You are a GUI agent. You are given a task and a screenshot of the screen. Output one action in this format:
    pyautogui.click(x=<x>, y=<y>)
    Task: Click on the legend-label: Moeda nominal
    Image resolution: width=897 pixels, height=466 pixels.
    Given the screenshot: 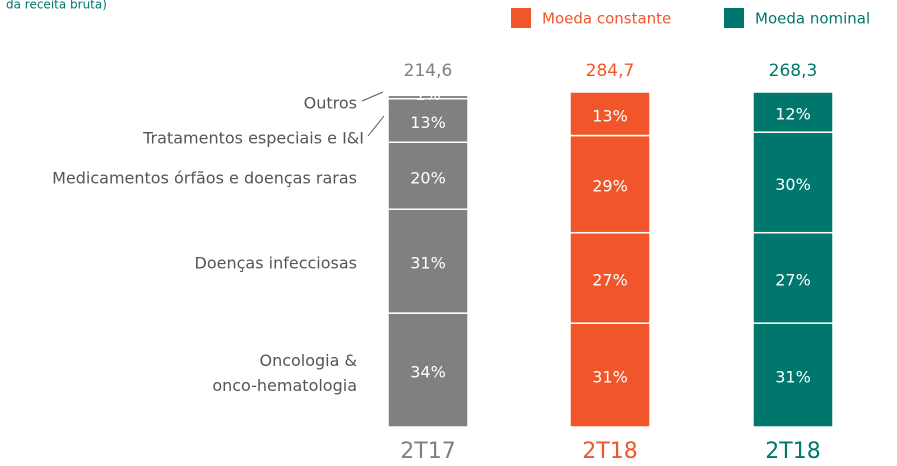 What is the action you would take?
    pyautogui.click(x=812, y=19)
    